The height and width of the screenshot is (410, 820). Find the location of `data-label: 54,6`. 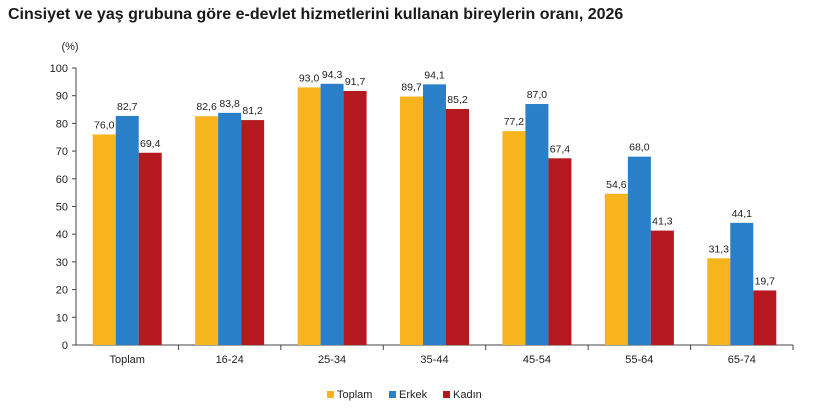

data-label: 54,6 is located at coordinates (616, 185).